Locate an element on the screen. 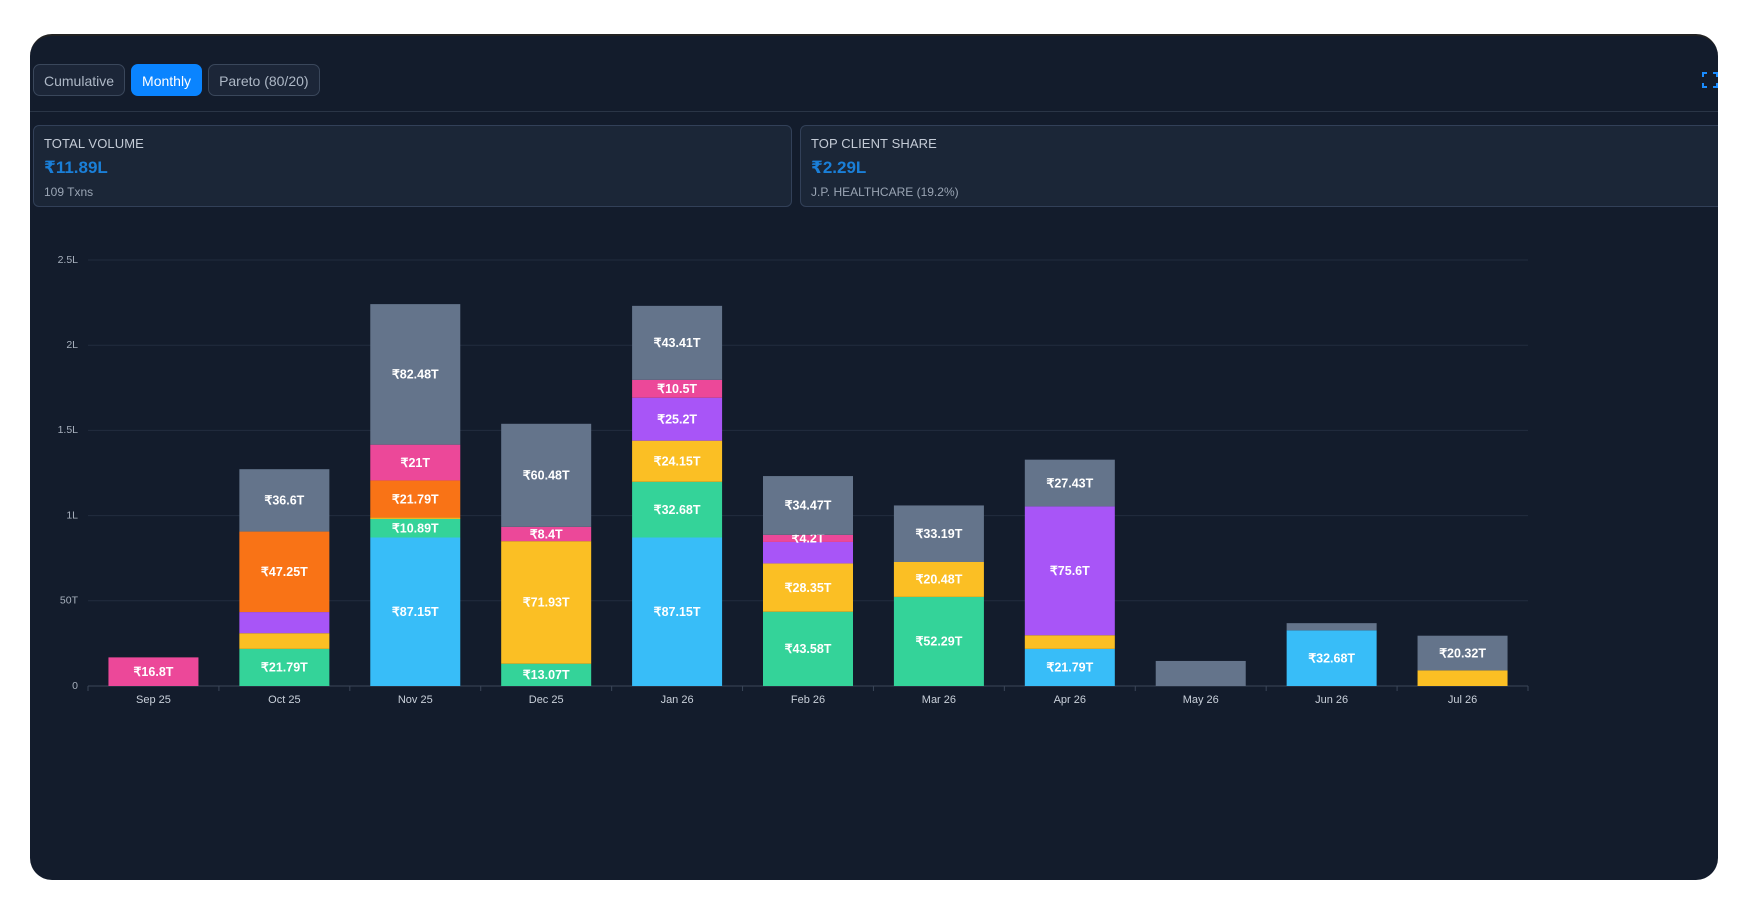 Image resolution: width=1743 pixels, height=912 pixels. x-tick-label: Nov 25 is located at coordinates (415, 700).